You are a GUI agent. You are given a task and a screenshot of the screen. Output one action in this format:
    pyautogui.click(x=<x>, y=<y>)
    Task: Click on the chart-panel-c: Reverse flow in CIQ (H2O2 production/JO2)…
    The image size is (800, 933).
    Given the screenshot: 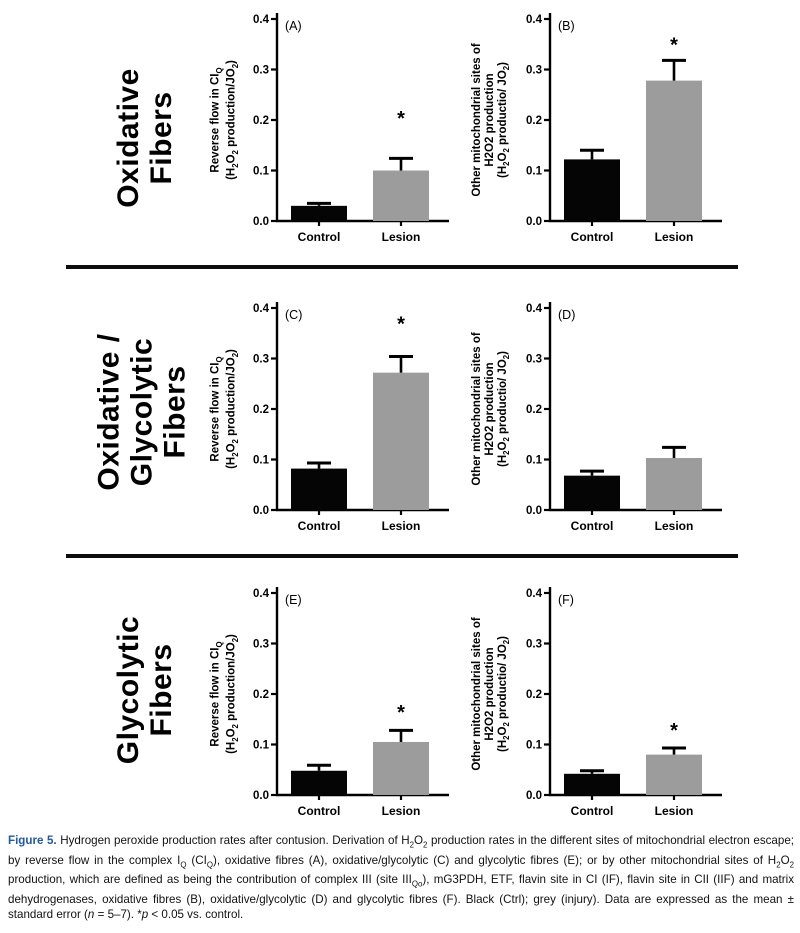 What is the action you would take?
    pyautogui.click(x=333, y=419)
    